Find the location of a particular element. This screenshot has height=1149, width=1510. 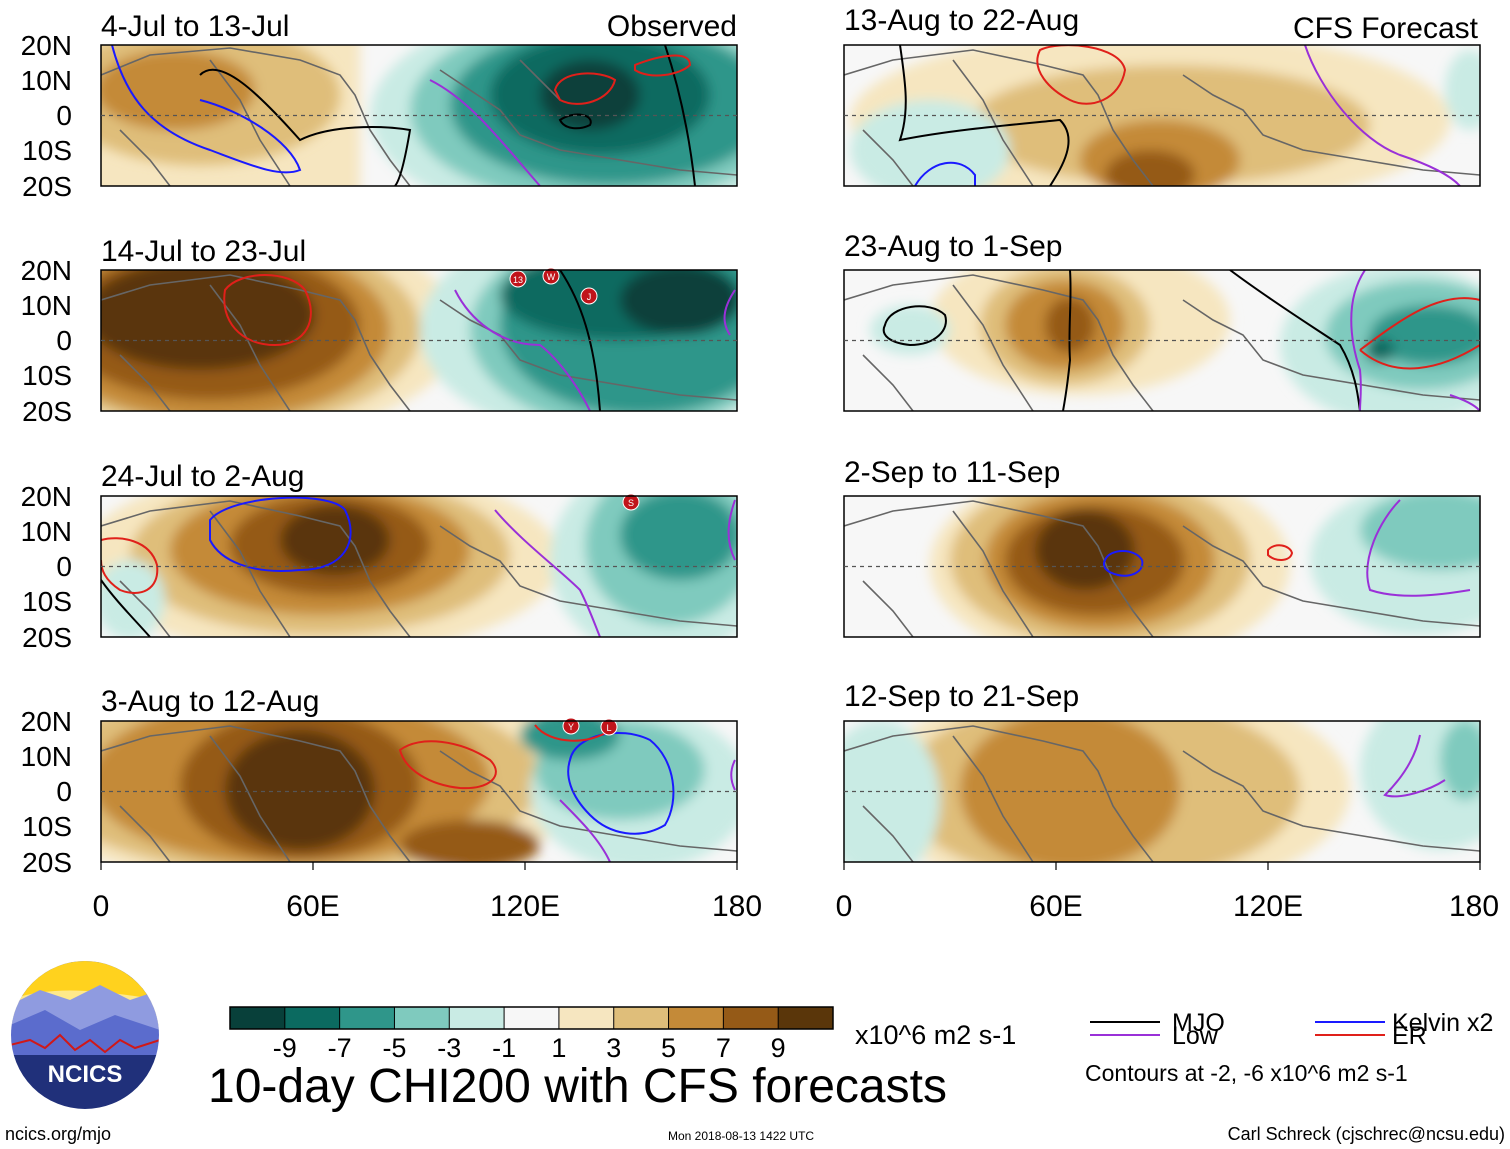

panel-title: 24-Jul to 2-Aug is located at coordinates (202, 476).